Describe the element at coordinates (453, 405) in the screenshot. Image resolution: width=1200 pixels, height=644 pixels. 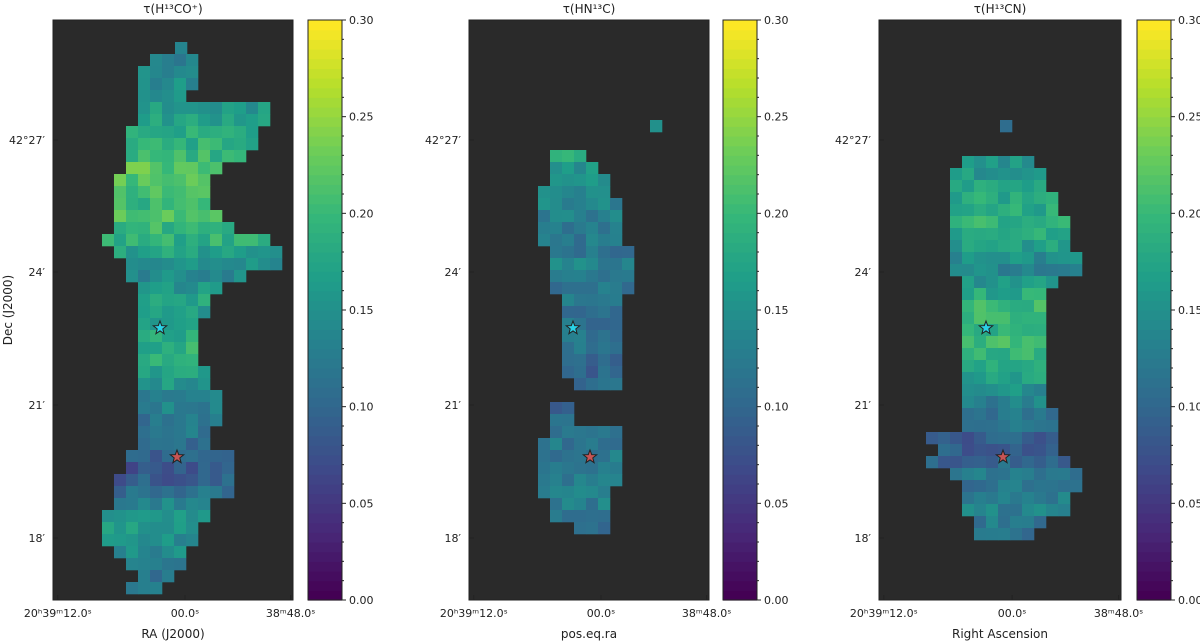
I see `y-tick-label: 21′` at that location.